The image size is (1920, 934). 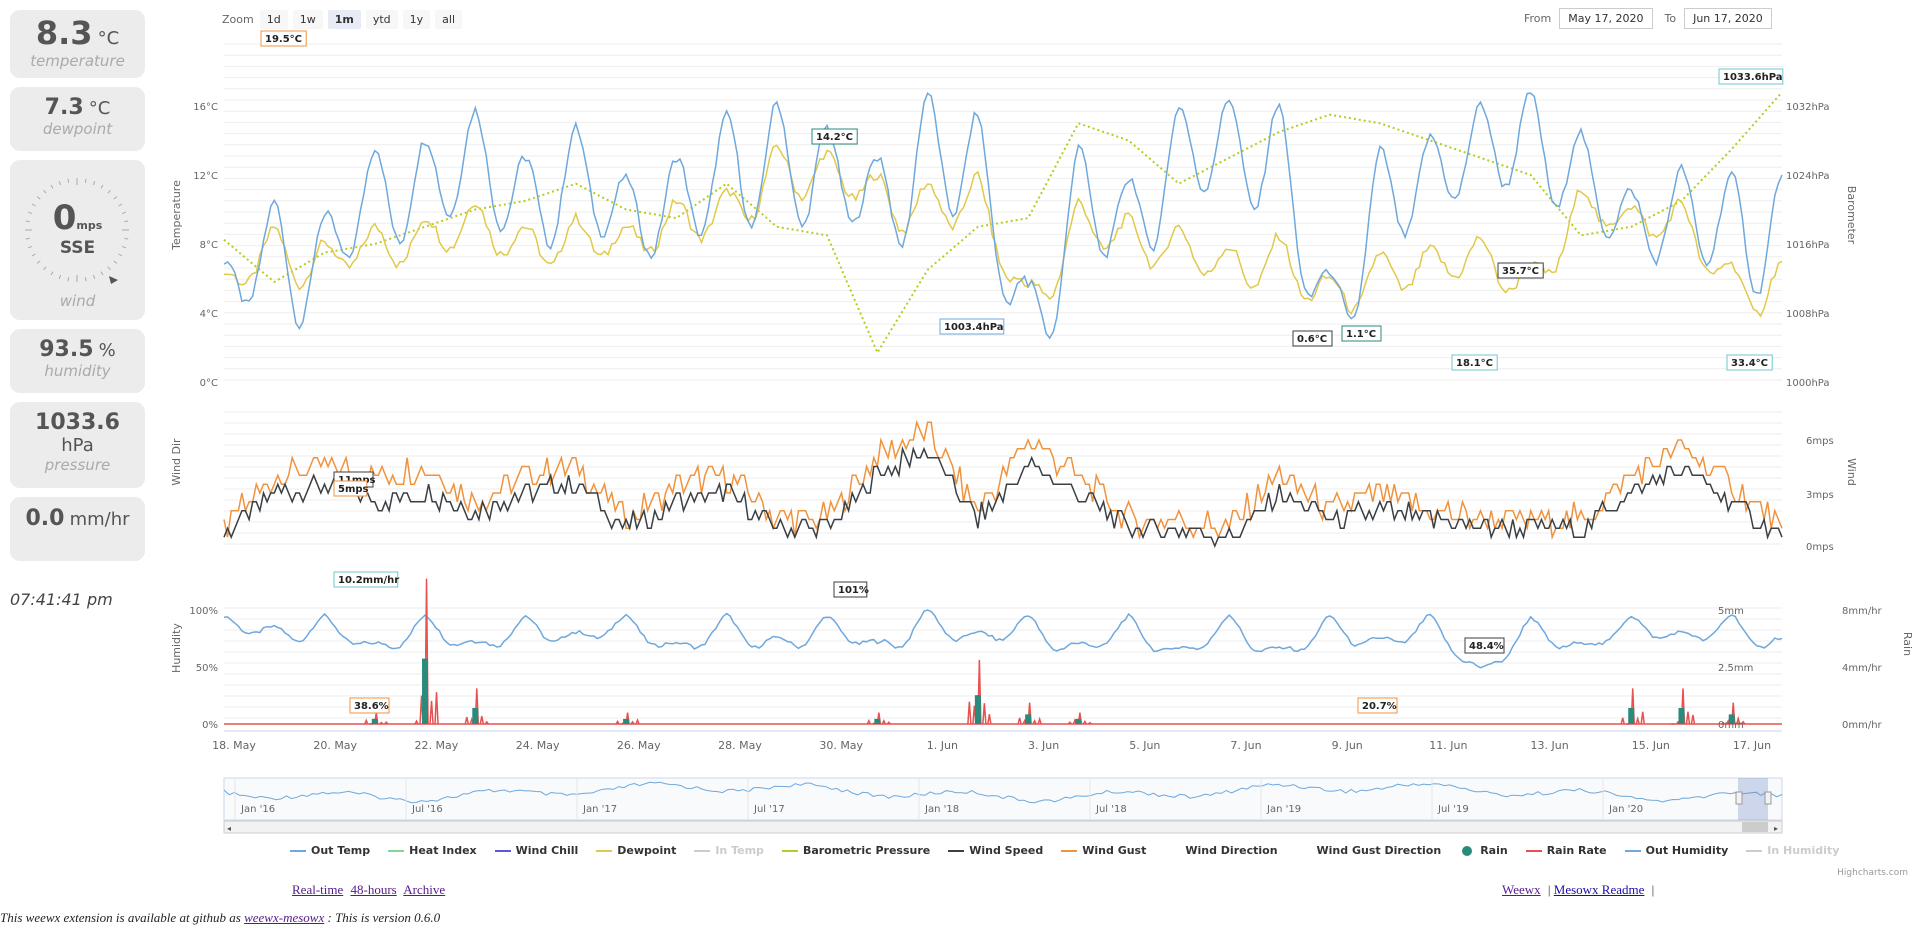 What do you see at coordinates (77, 371) in the screenshot?
I see `humidity-label: humidity` at bounding box center [77, 371].